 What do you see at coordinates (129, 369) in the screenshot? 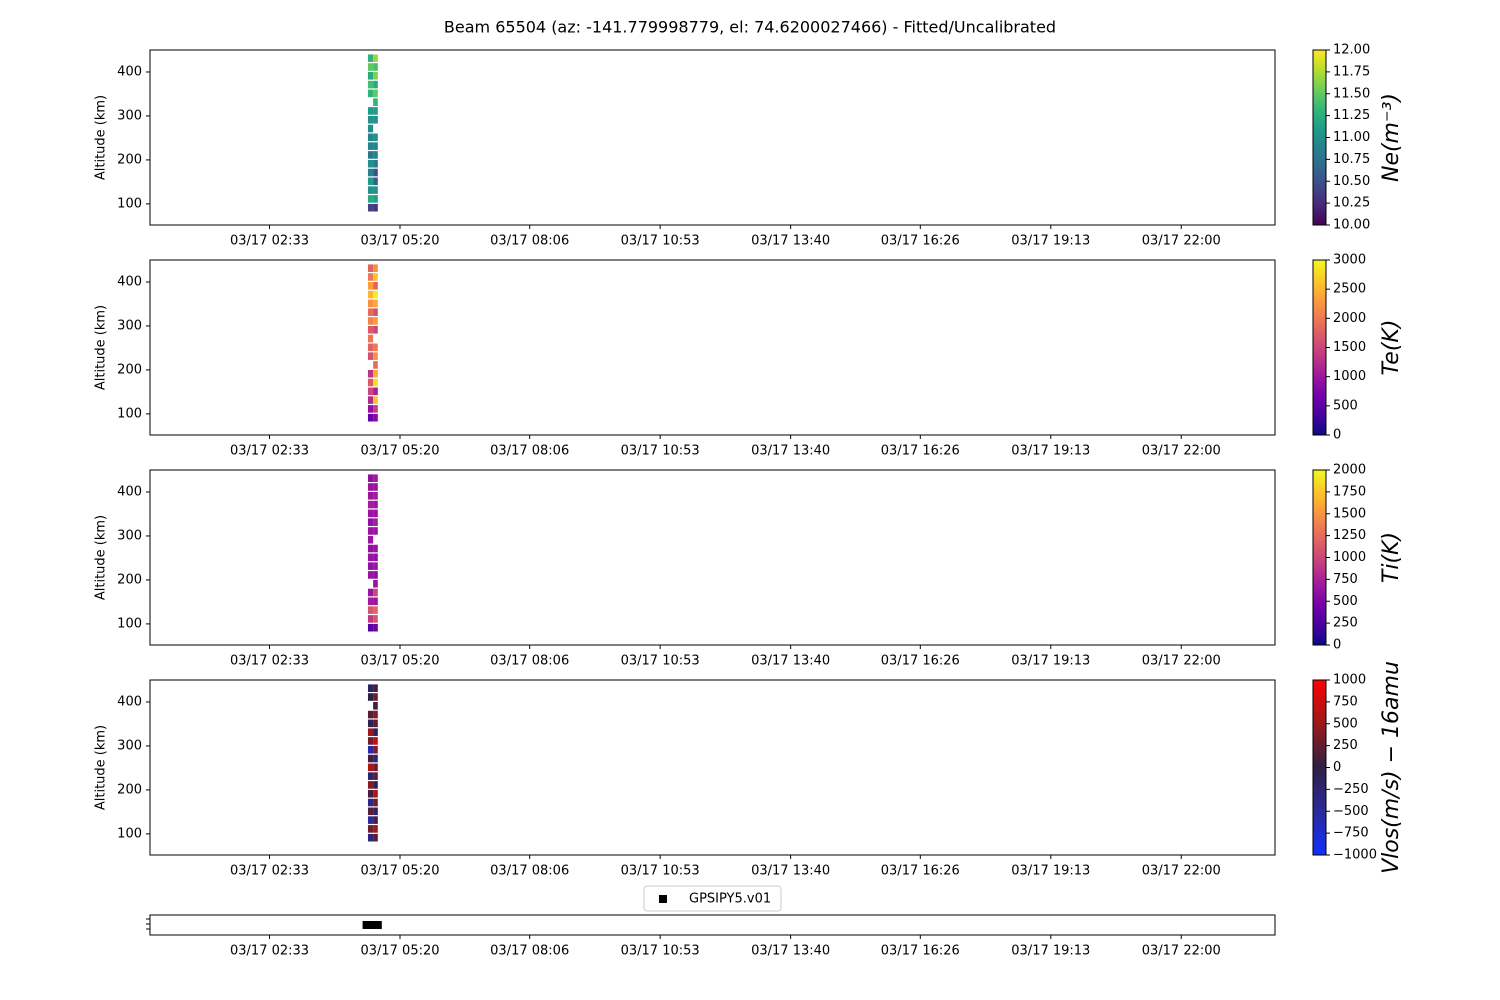
I see `y-tick-label: 200` at bounding box center [129, 369].